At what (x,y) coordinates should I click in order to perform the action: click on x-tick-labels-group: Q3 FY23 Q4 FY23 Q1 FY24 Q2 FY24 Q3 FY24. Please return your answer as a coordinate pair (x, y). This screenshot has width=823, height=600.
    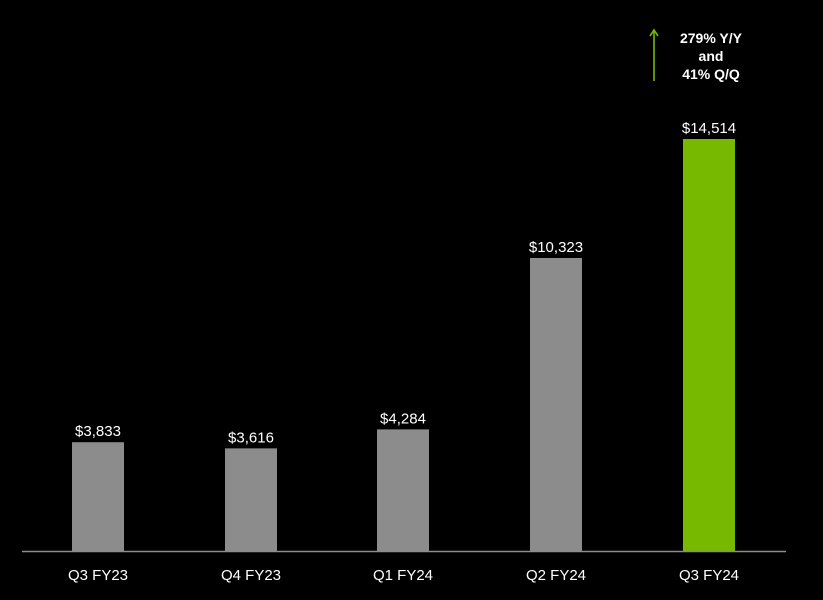
    Looking at the image, I should click on (403, 575).